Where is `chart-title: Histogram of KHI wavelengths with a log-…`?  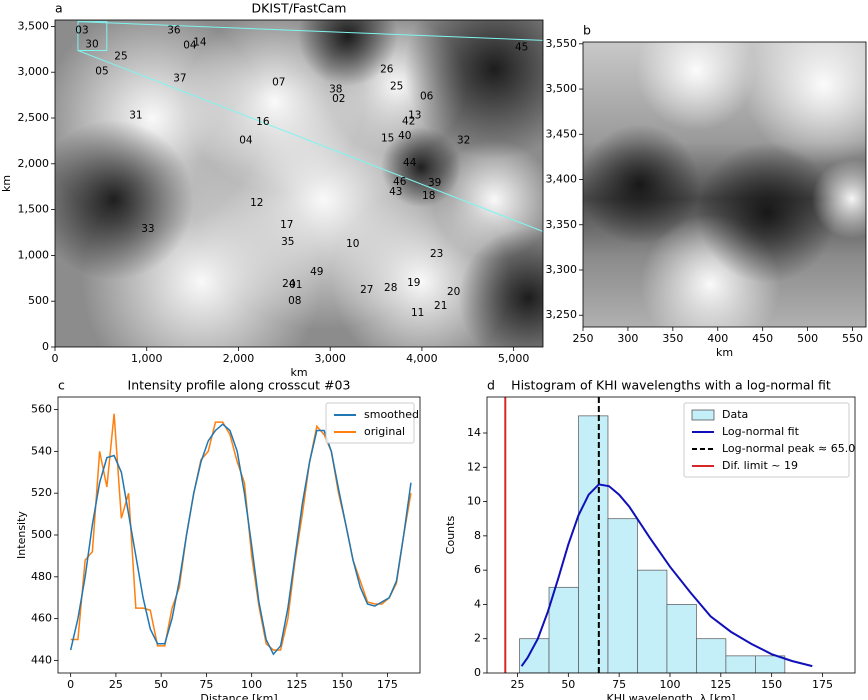 chart-title: Histogram of KHI wavelengths with a log-… is located at coordinates (671, 385).